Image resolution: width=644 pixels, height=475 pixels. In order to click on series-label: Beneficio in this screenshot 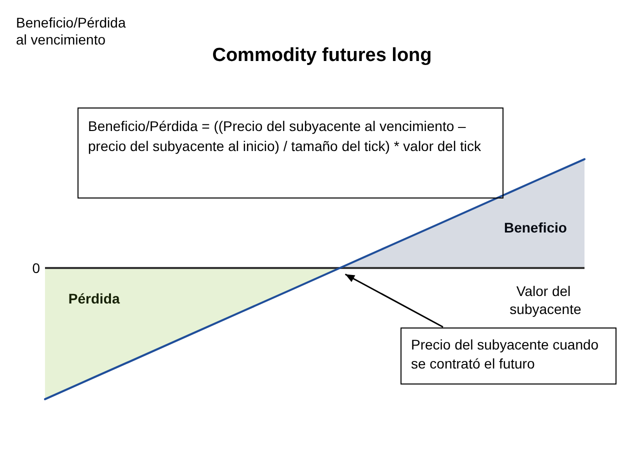, I will do `click(535, 228)`.